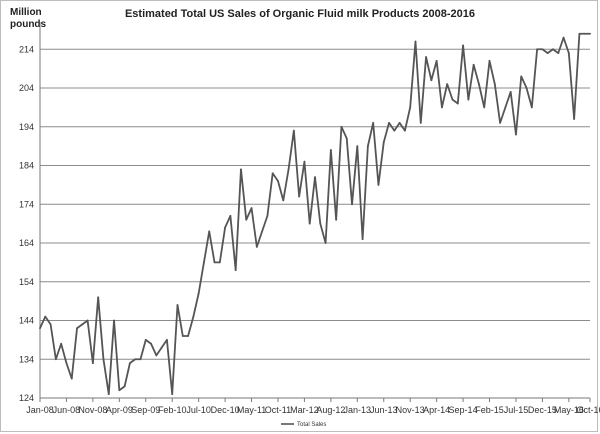 This screenshot has height=434, width=600. I want to click on x-tick-label-Nov-13: Nov-13, so click(410, 410).